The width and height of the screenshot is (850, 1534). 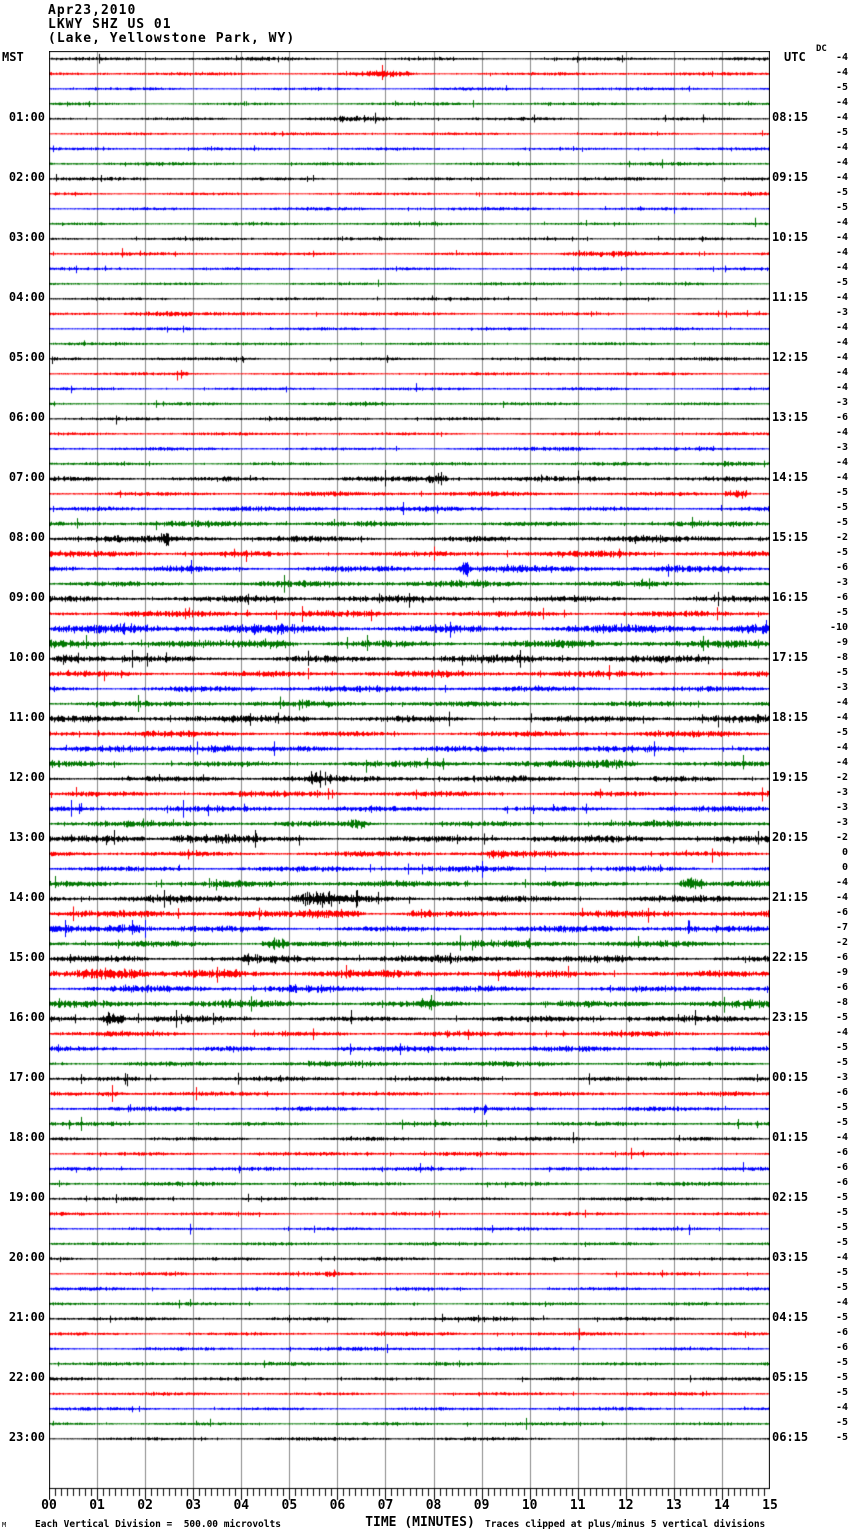 I want to click on utc-time-label: 18:15, so click(x=790, y=717).